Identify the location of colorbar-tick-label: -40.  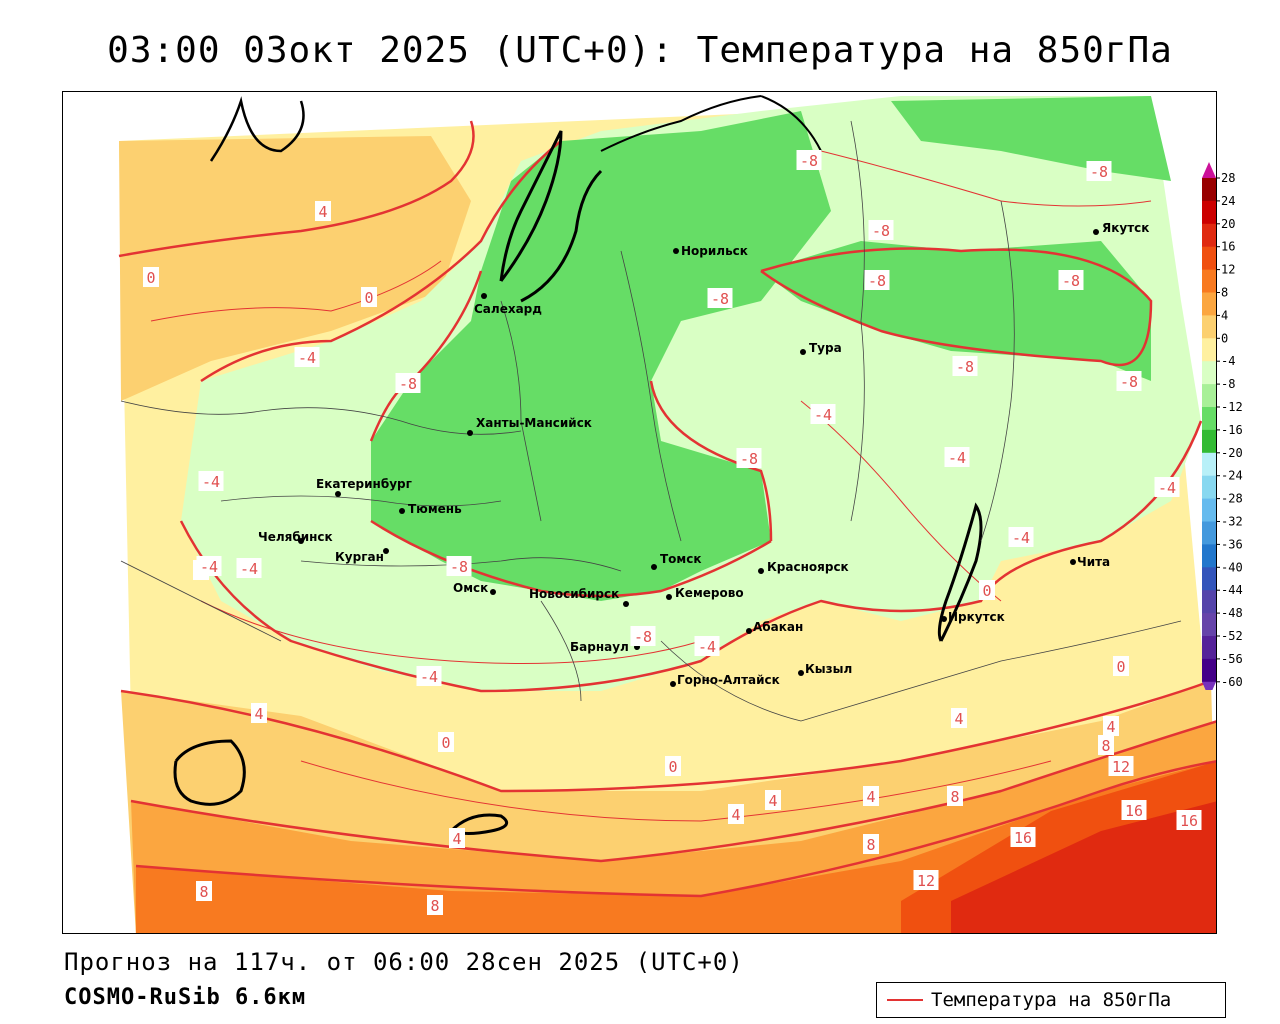
(1232, 567).